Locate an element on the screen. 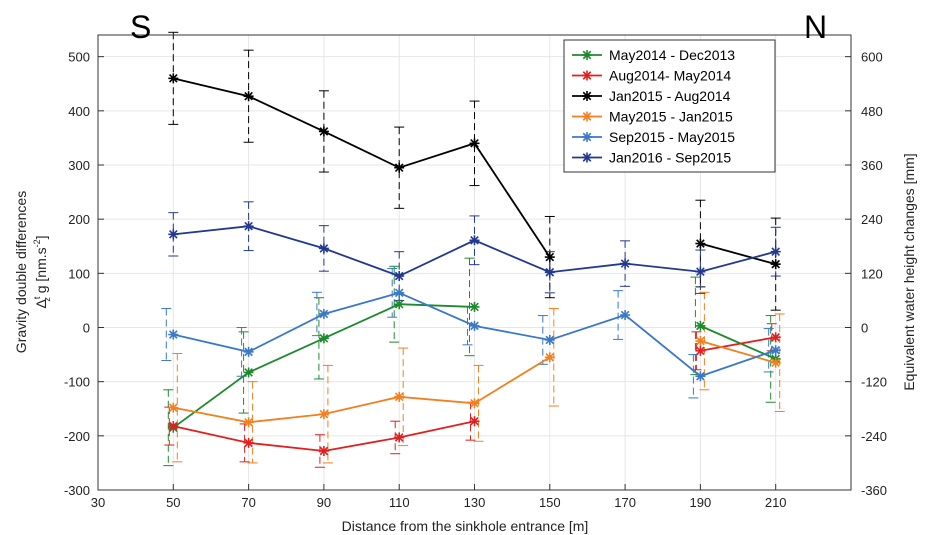 Image resolution: width=930 pixels, height=535 pixels. legend-entry: May2015 - Jan2015 is located at coordinates (671, 117).